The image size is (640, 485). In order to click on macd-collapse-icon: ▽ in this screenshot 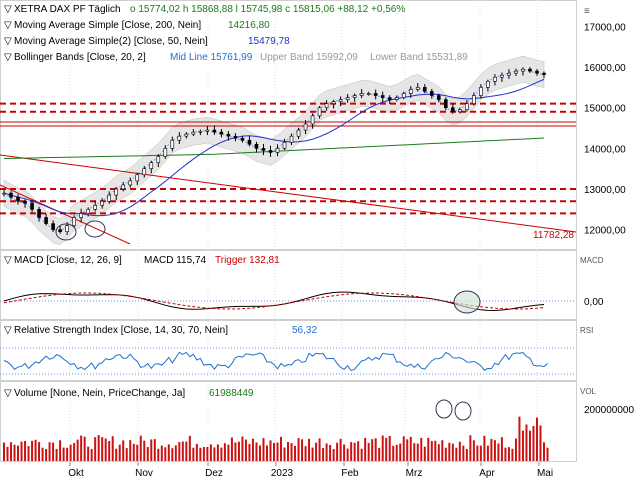, I will do `click(8, 260)`.